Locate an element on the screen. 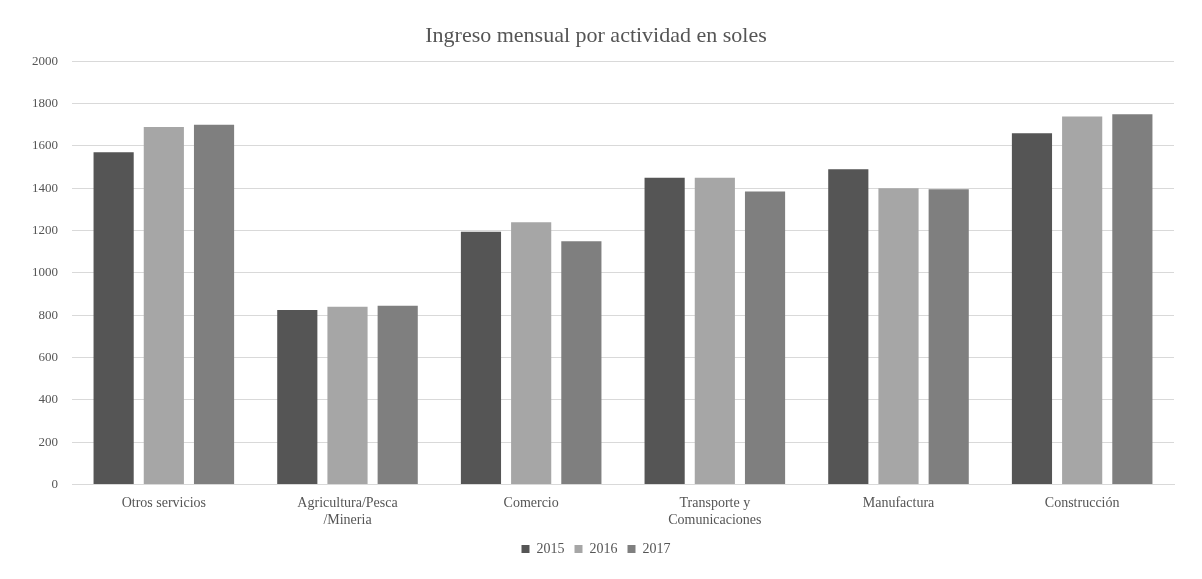  y-tick-label: 800 is located at coordinates (48, 314).